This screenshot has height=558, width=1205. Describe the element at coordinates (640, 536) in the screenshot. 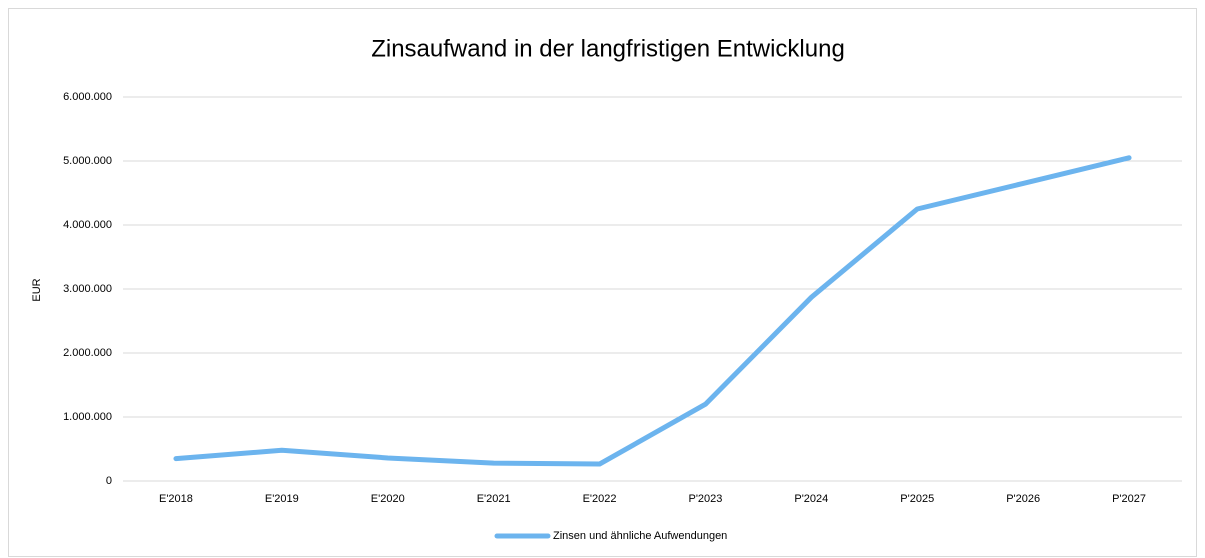

I see `legend-label: Zinsen und ähnliche Aufwendungen` at that location.